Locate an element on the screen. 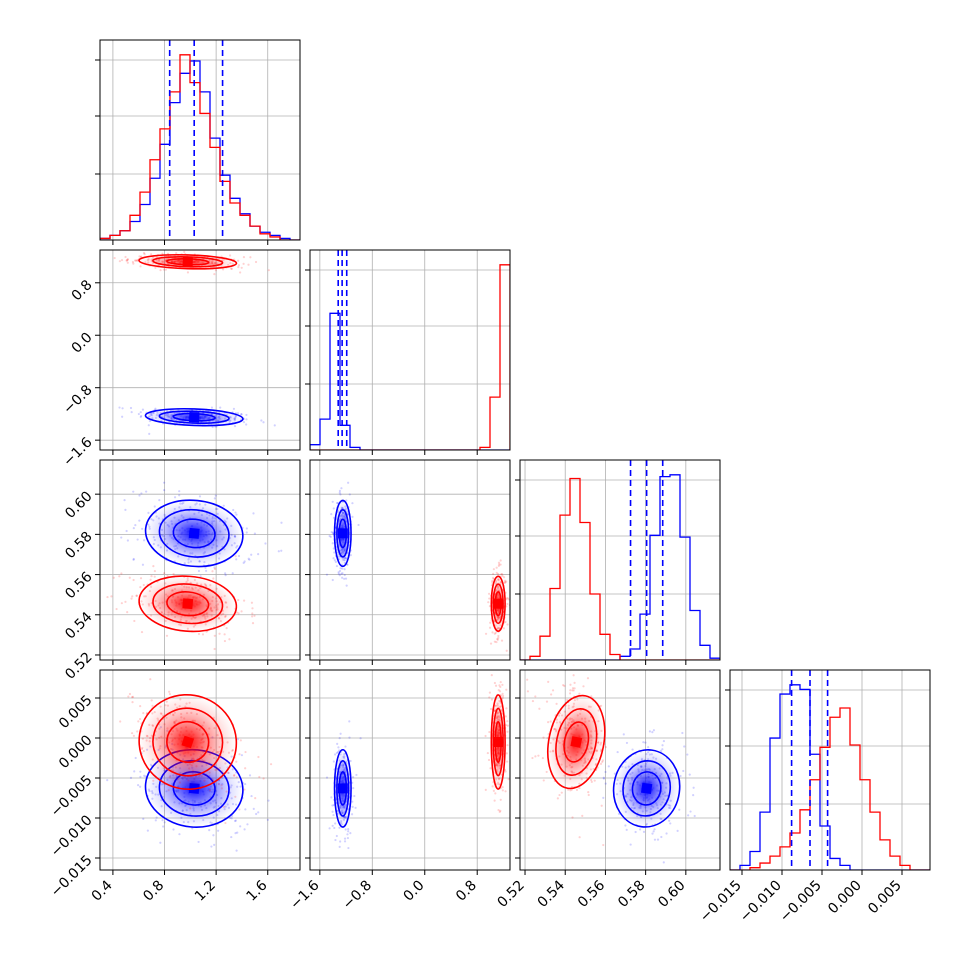 This screenshot has height=970, width=970. x-tick-label: 0.54 is located at coordinates (551, 893).